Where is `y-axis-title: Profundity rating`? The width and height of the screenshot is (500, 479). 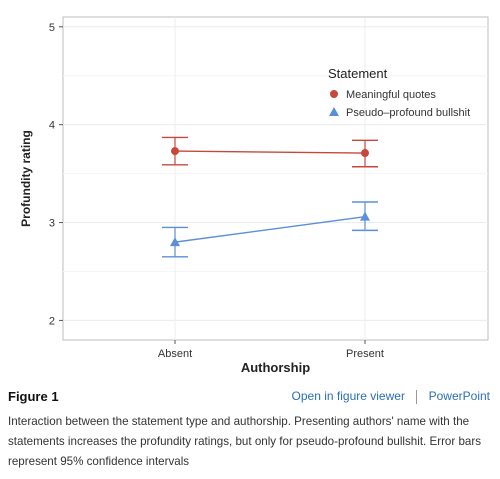 y-axis-title: Profundity rating is located at coordinates (26, 178).